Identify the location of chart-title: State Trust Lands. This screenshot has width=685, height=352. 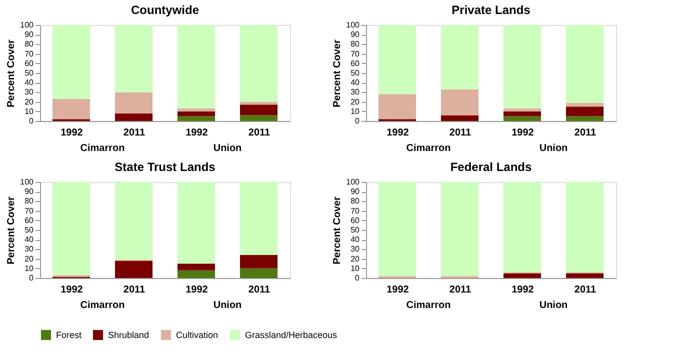
(165, 167).